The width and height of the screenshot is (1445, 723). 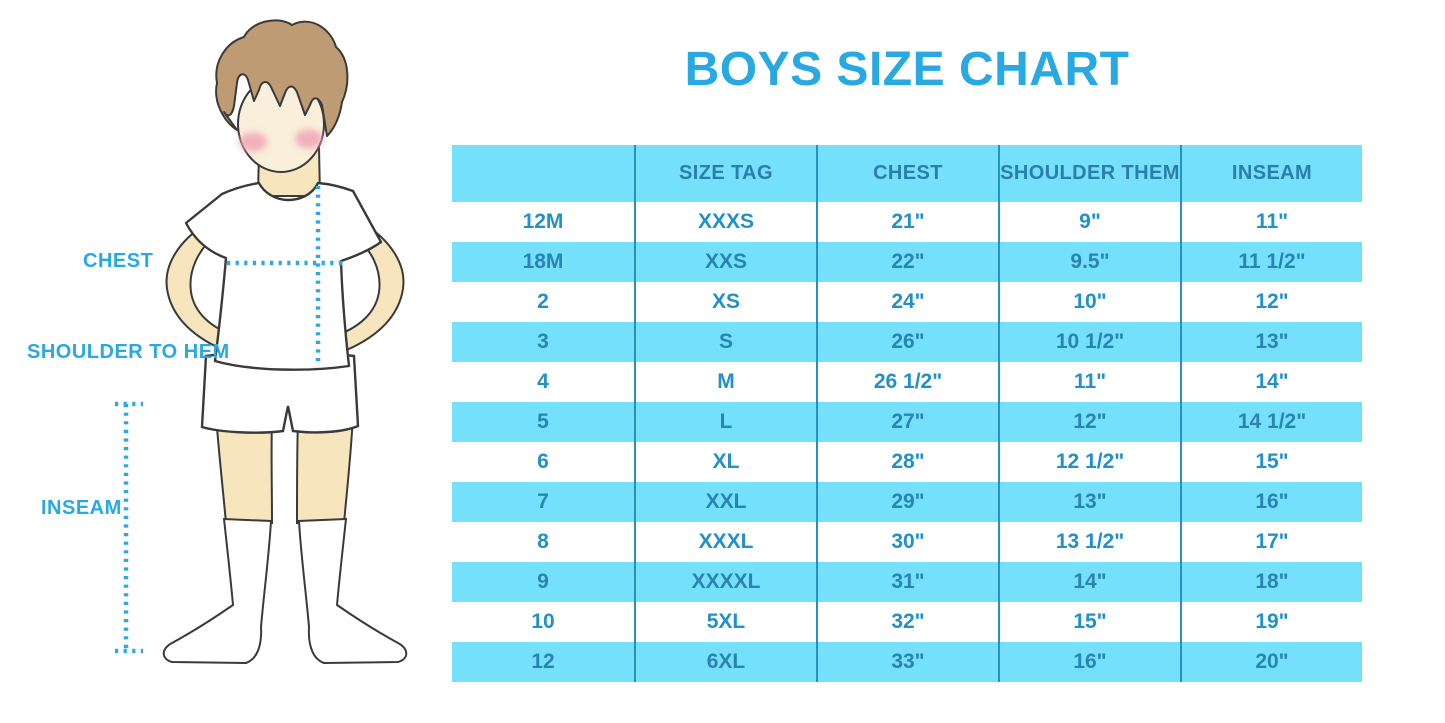 What do you see at coordinates (725, 462) in the screenshot?
I see `table-cell: XL` at bounding box center [725, 462].